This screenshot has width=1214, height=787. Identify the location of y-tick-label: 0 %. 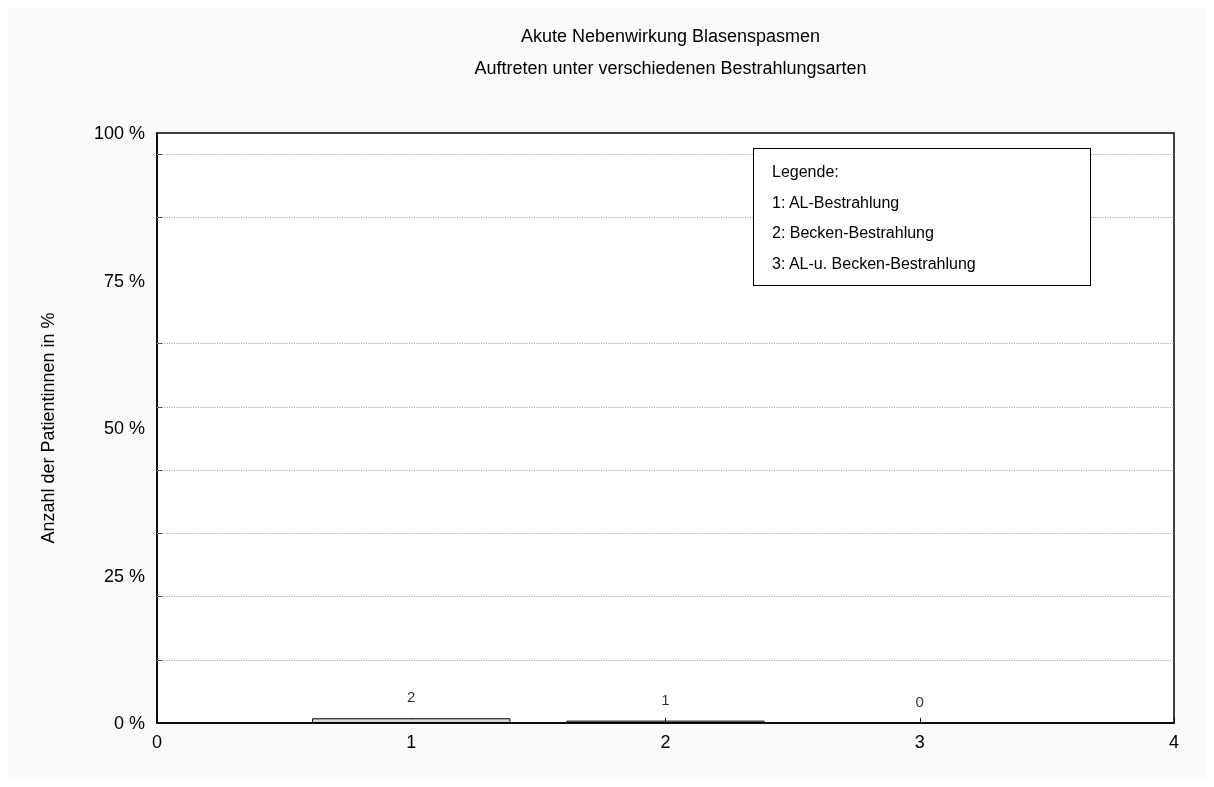
(129, 723).